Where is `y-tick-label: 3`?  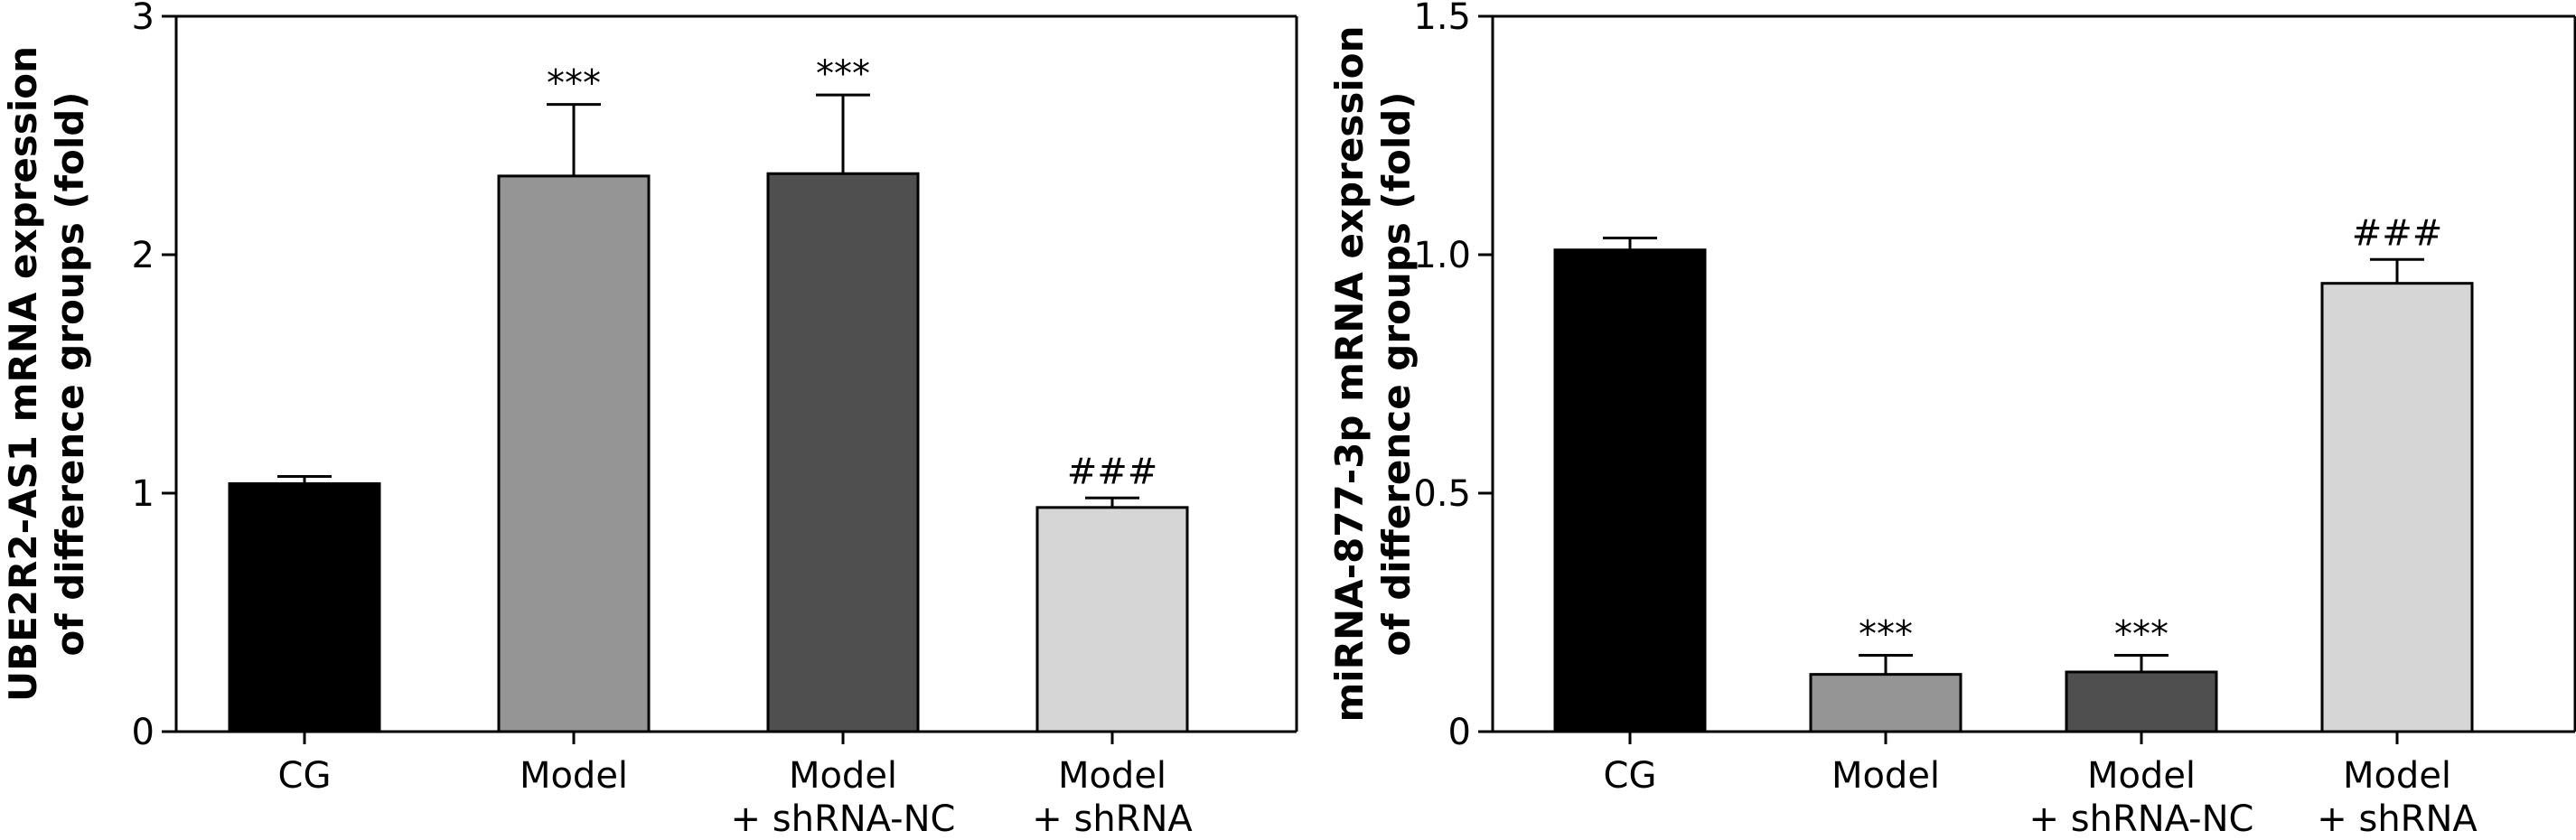 y-tick-label: 3 is located at coordinates (143, 19).